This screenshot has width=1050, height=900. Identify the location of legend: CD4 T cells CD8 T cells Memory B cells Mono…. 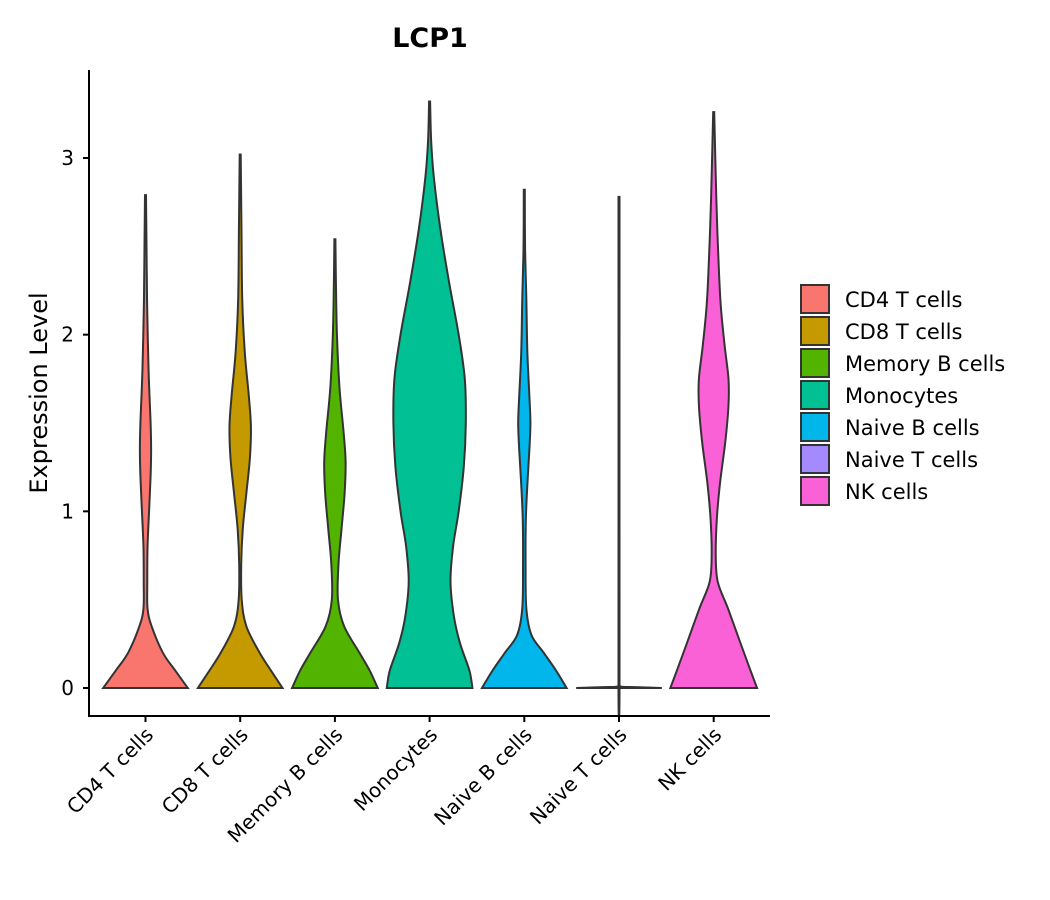
(902, 395).